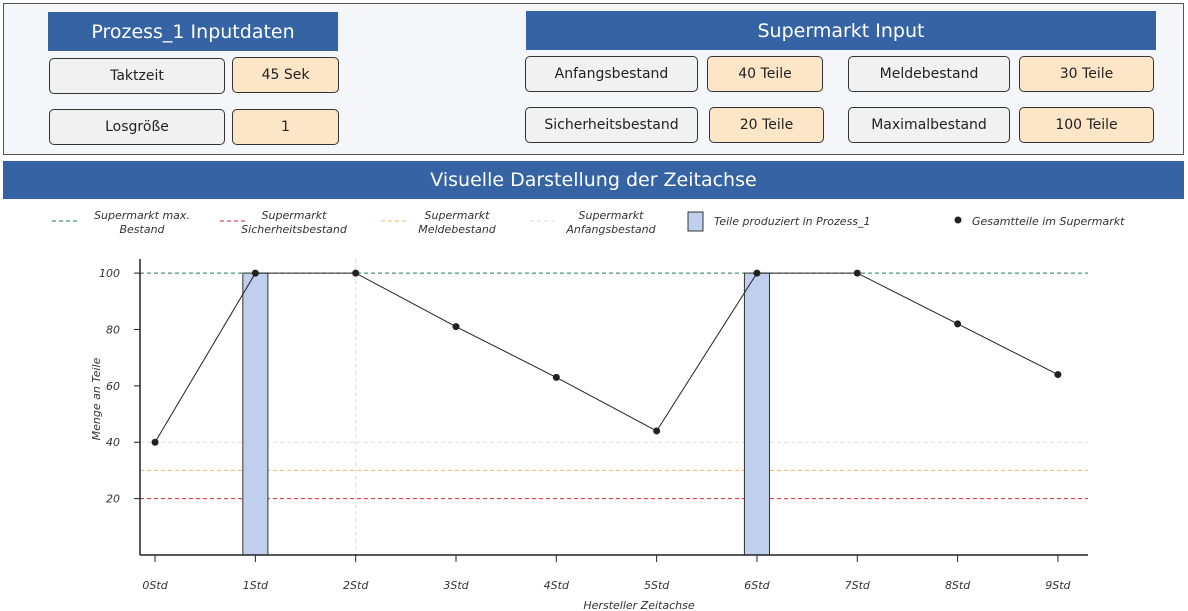 The height and width of the screenshot is (611, 1188). I want to click on meldebestand-label: Meldebestand, so click(929, 74).